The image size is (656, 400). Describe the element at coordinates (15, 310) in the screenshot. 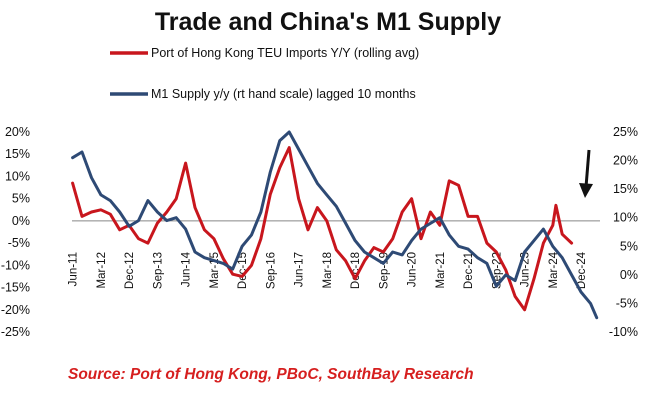

I see `left-tick-label: -20%` at that location.